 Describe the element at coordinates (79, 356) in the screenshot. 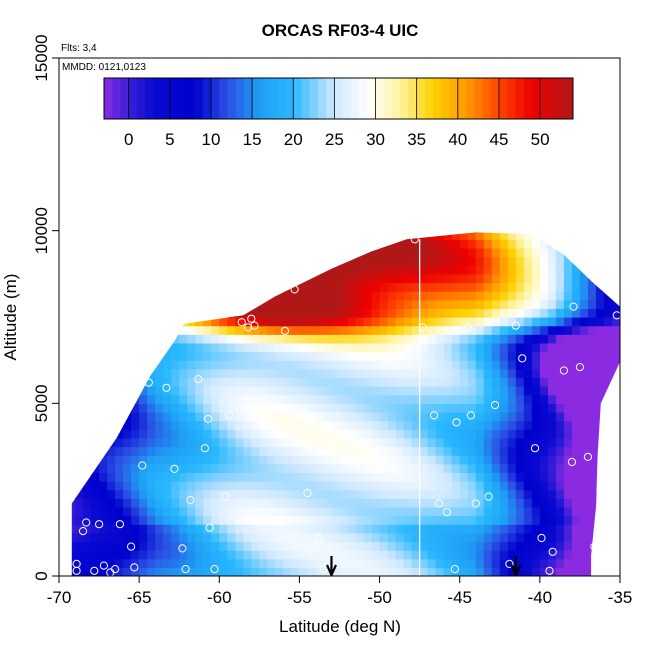

I see `heatmap-cell-r25-c1` at that location.